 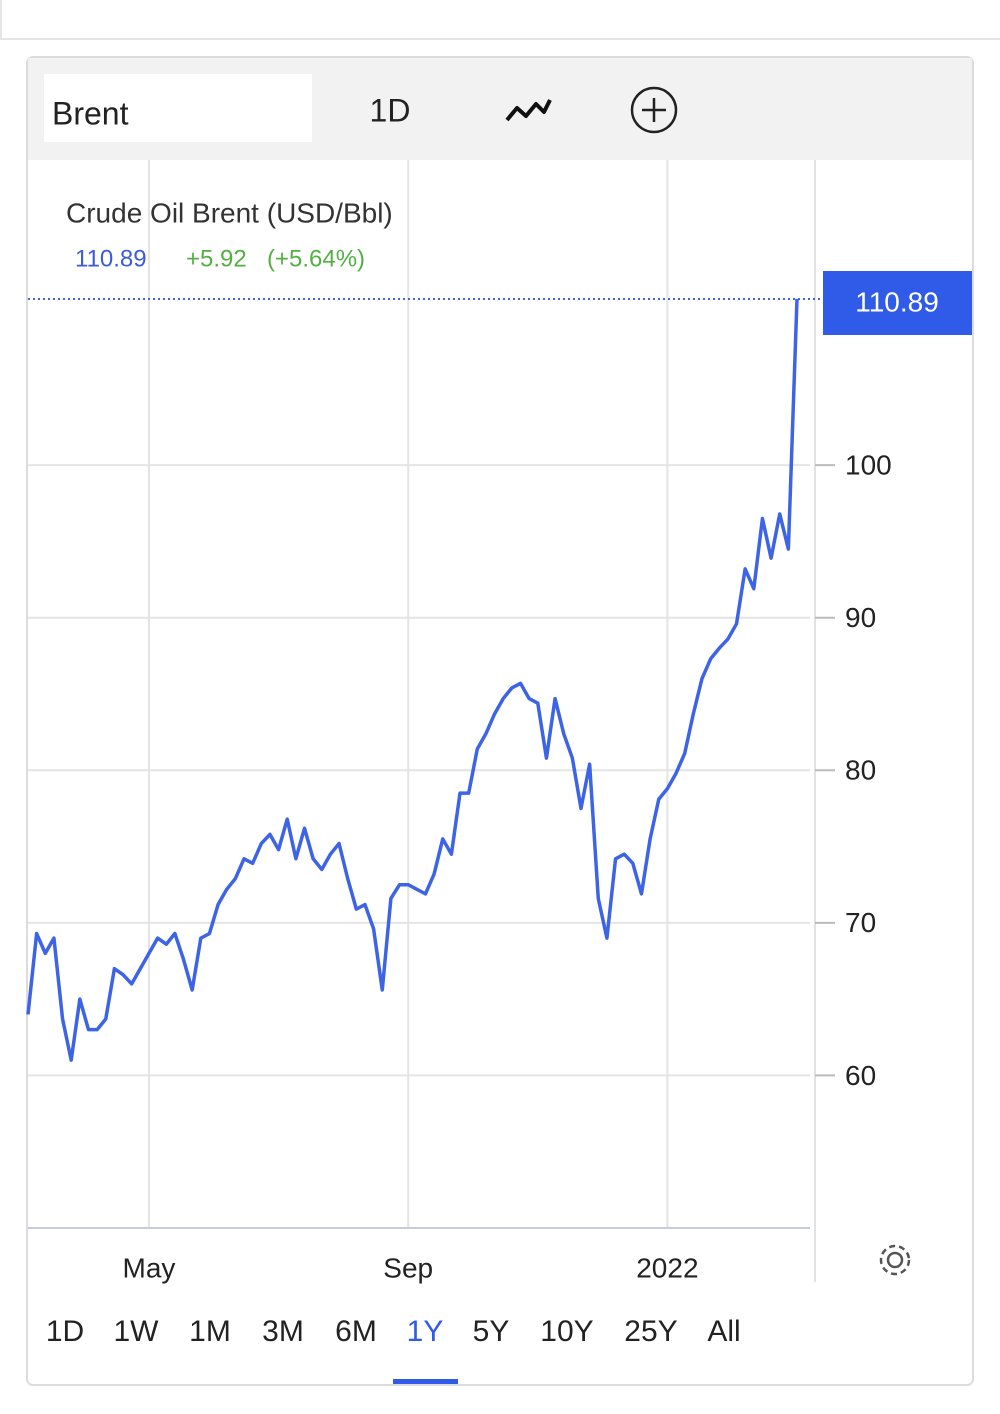 I want to click on instrument-box, so click(x=178, y=108).